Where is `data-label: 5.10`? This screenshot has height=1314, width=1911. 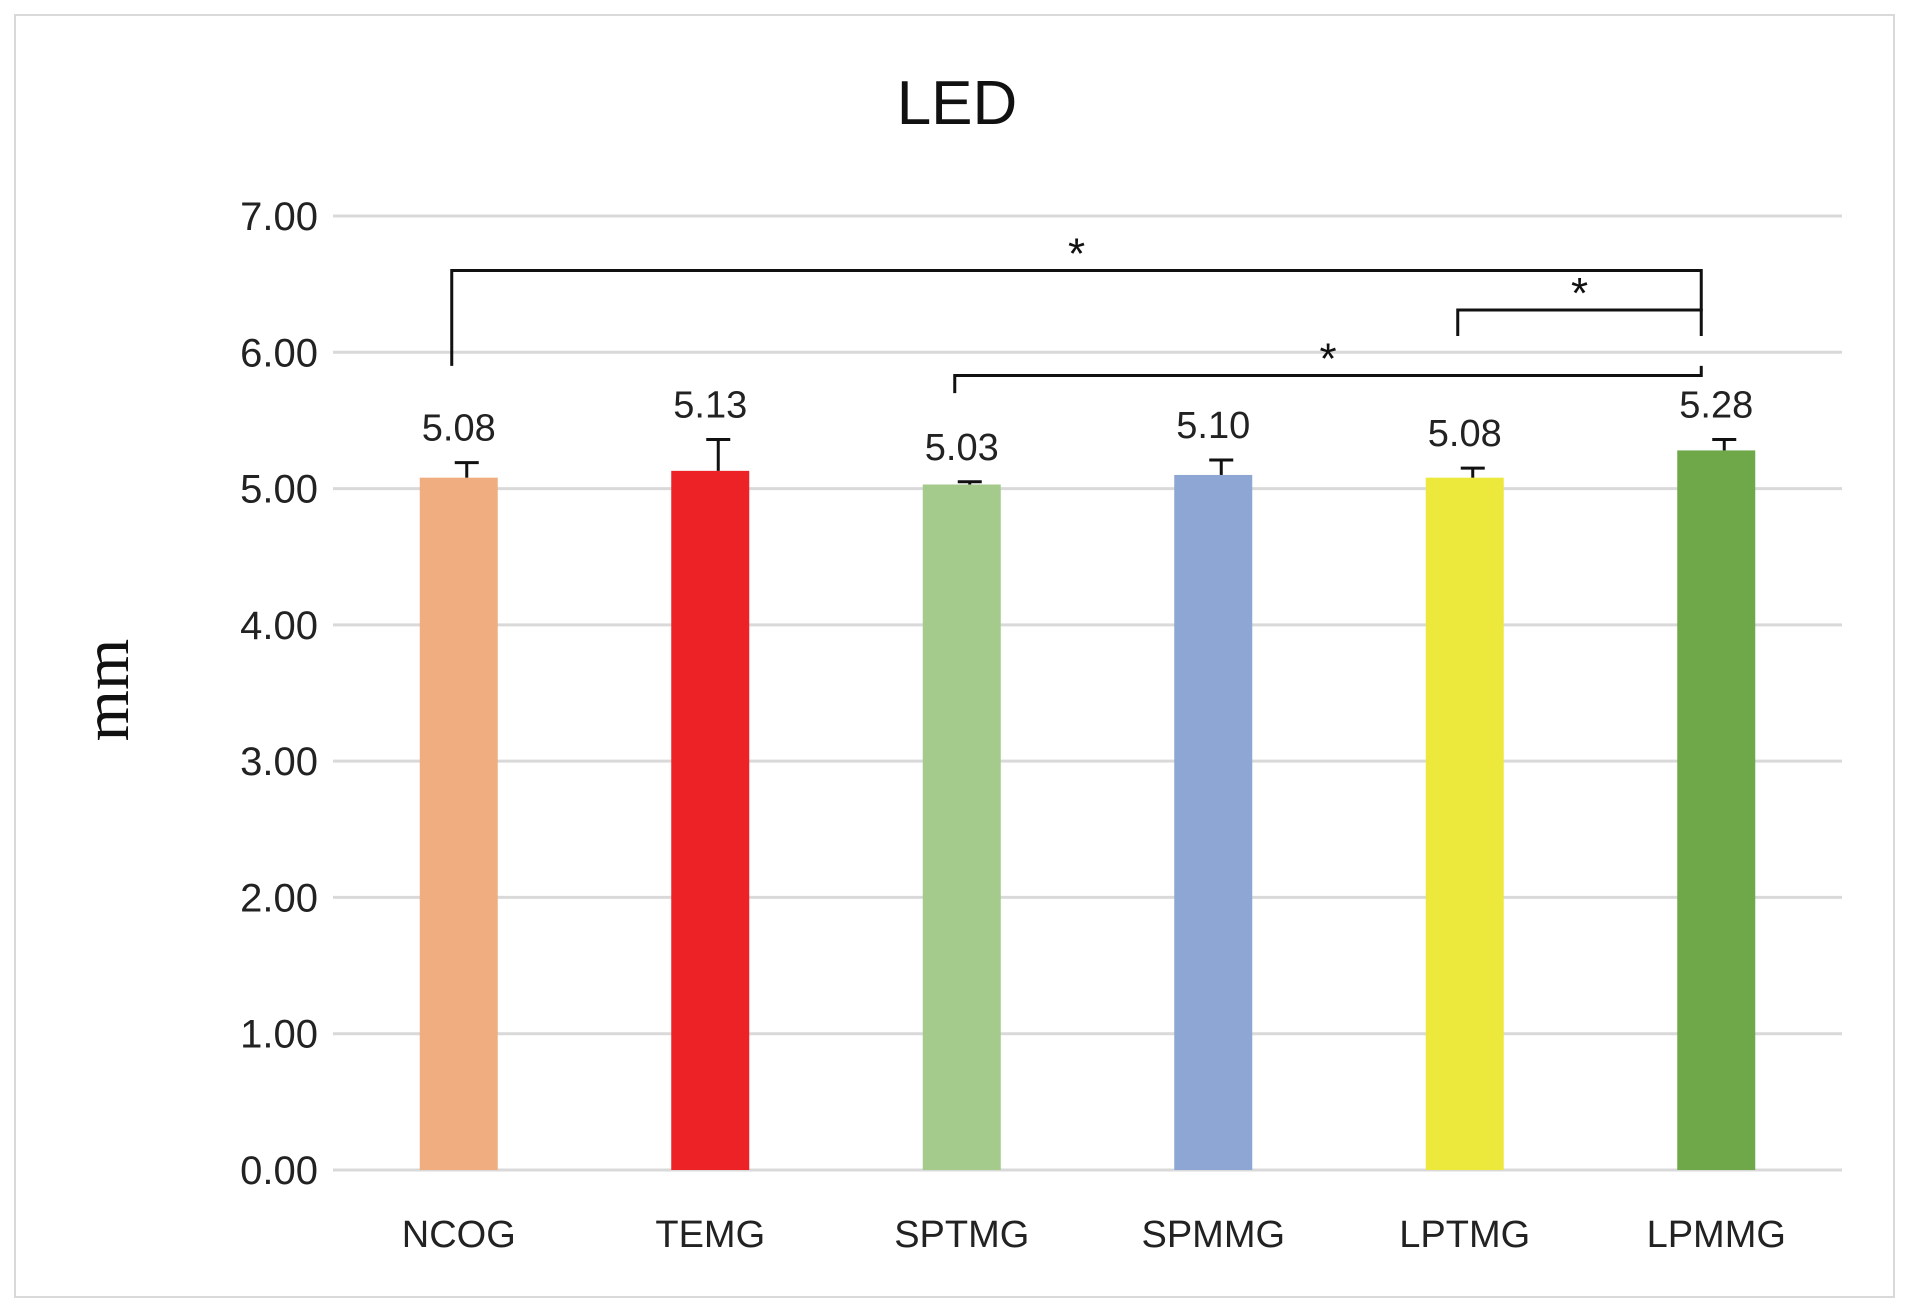 data-label: 5.10 is located at coordinates (1213, 426).